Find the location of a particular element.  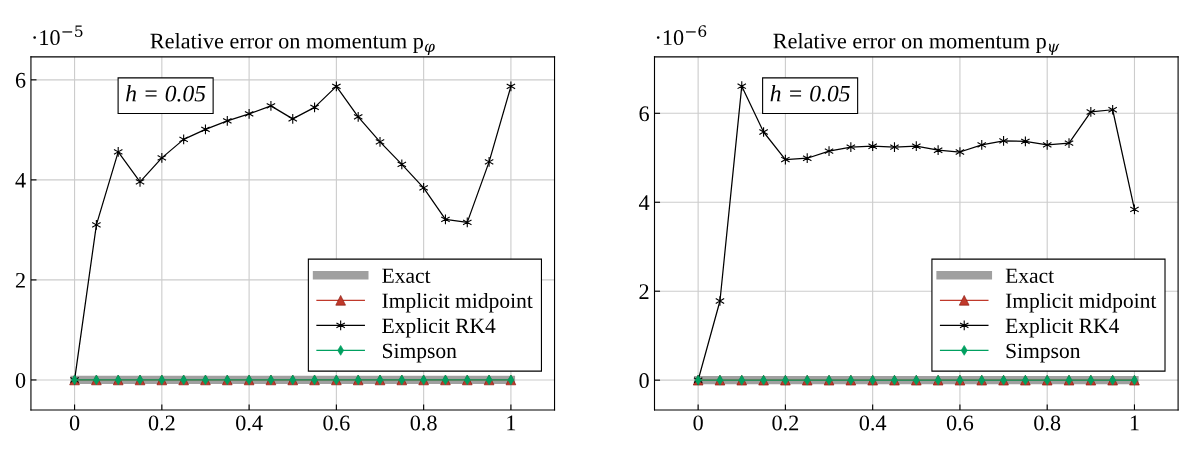

chart-title: Relative error on momentum p$_{ψ}$ is located at coordinates (916, 44).